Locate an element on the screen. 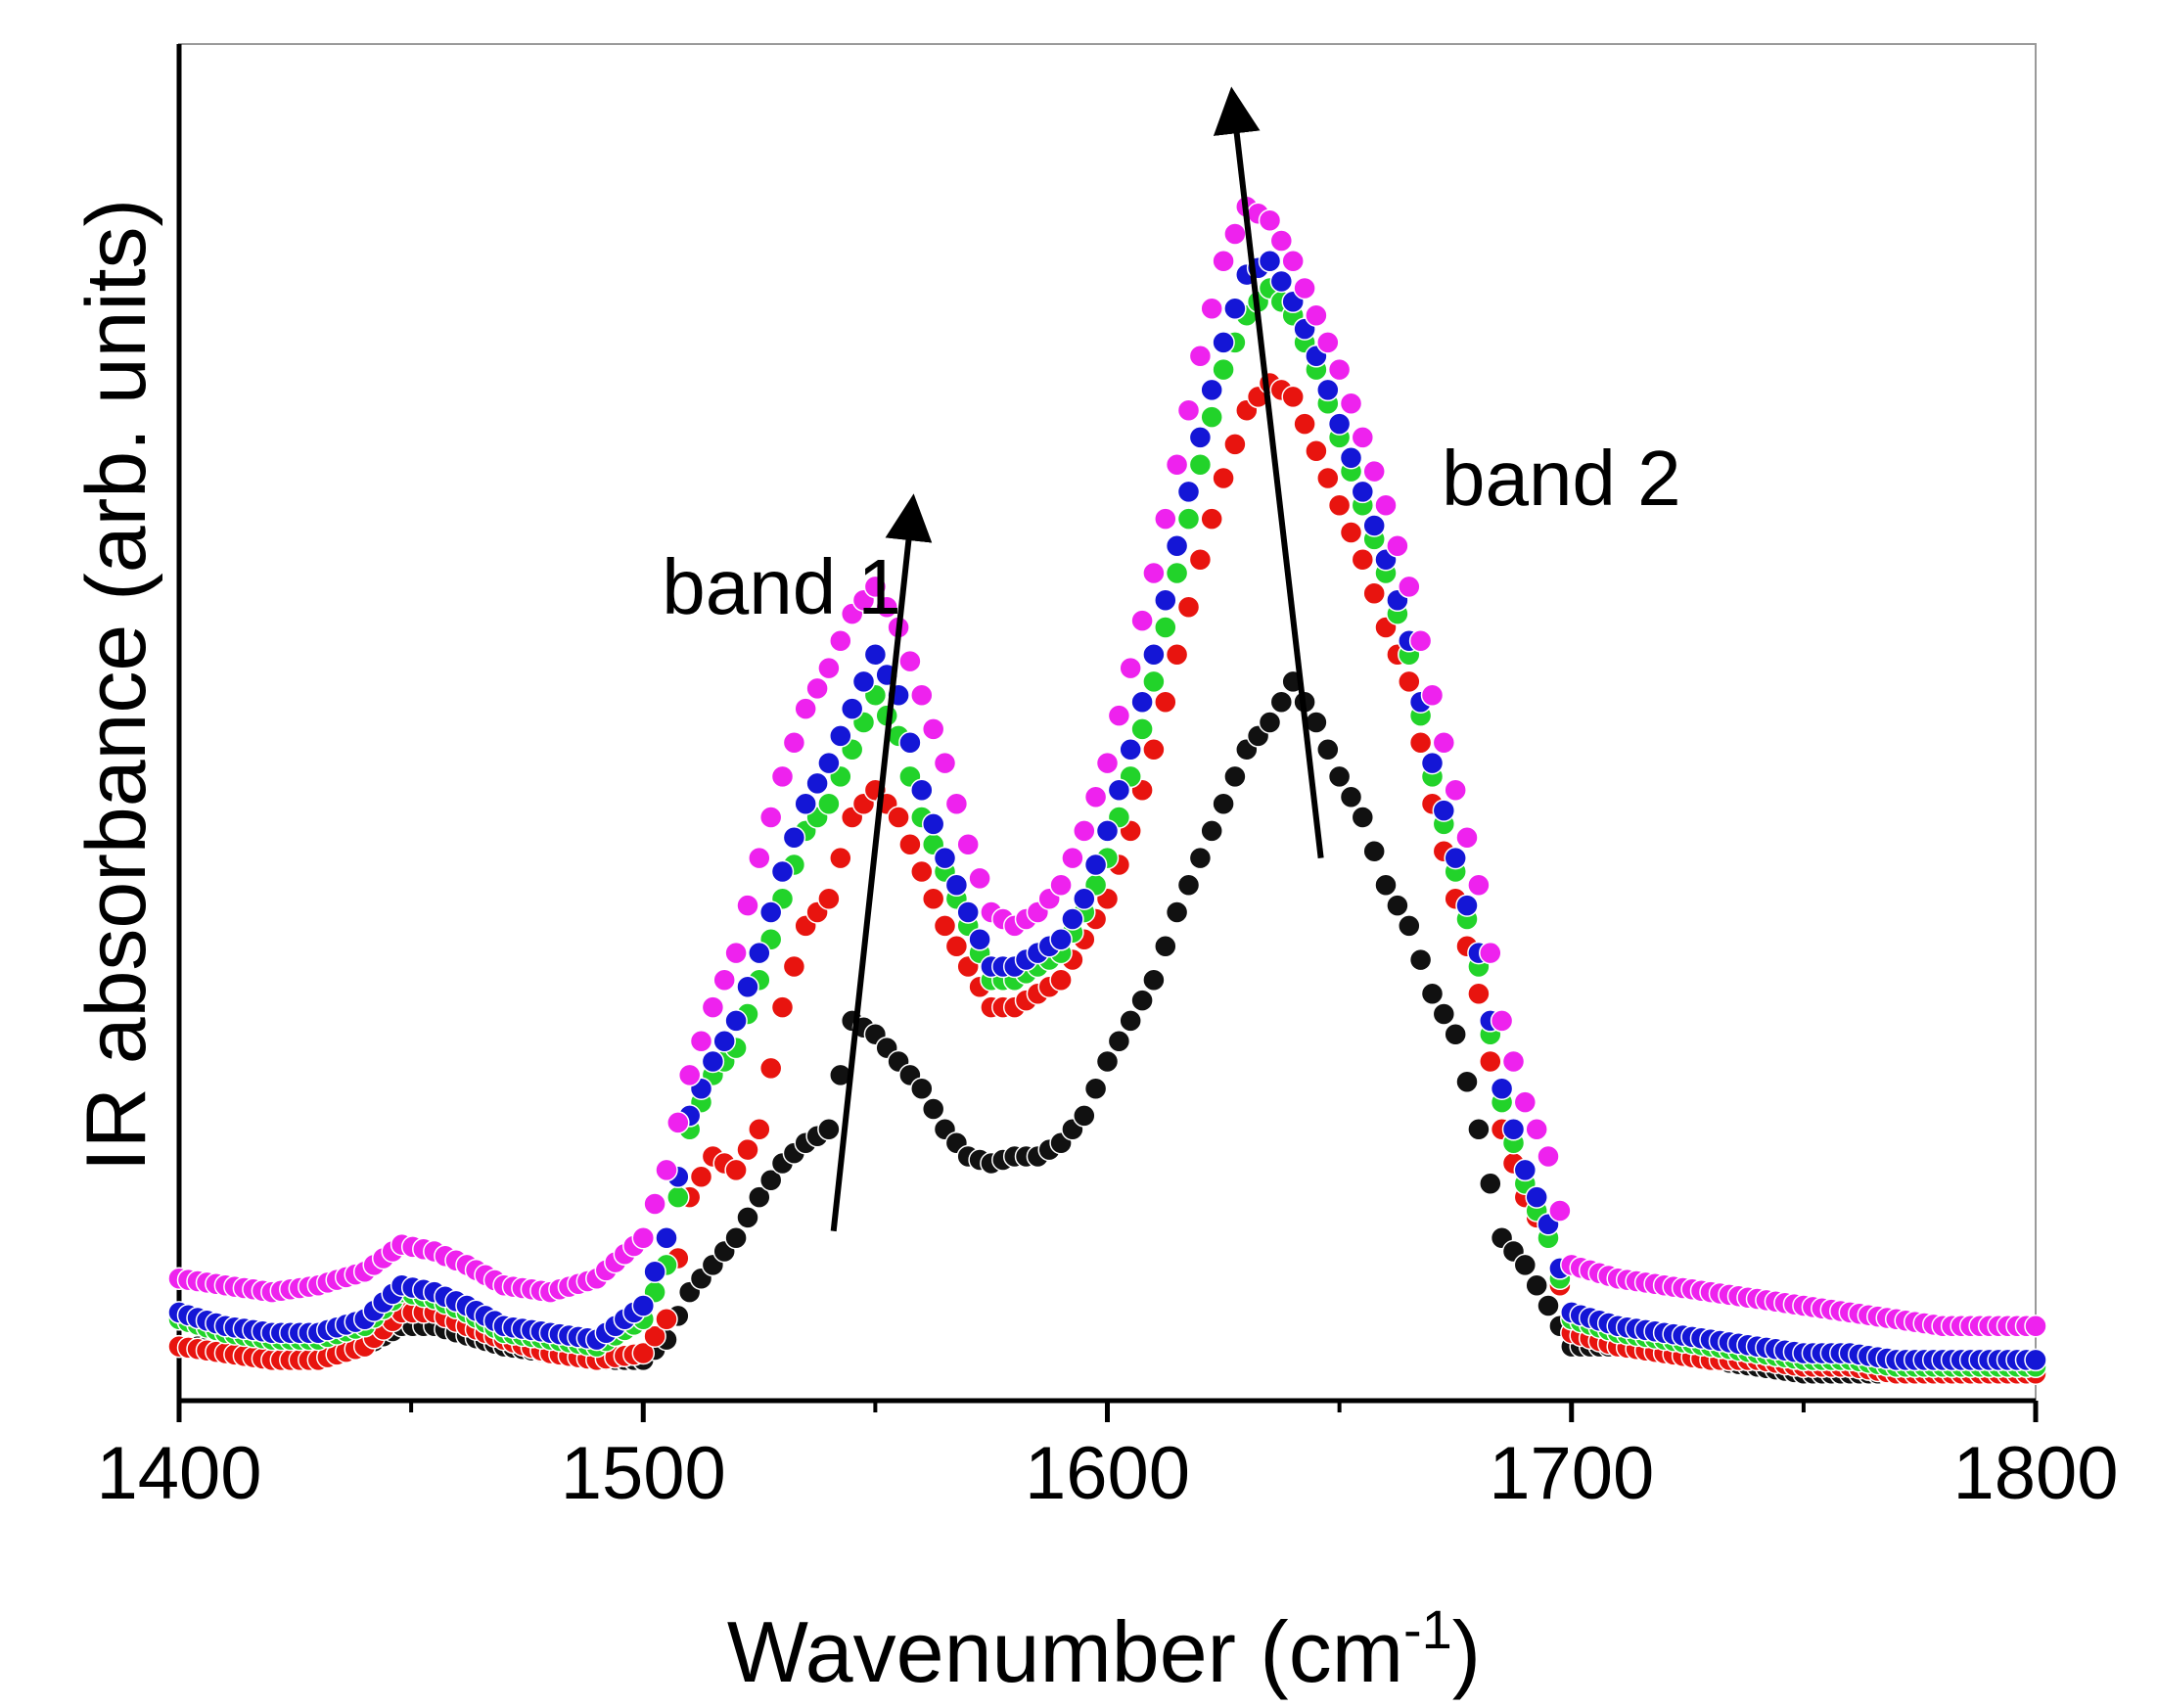  x-tick-label: 1500 is located at coordinates (643, 1473).